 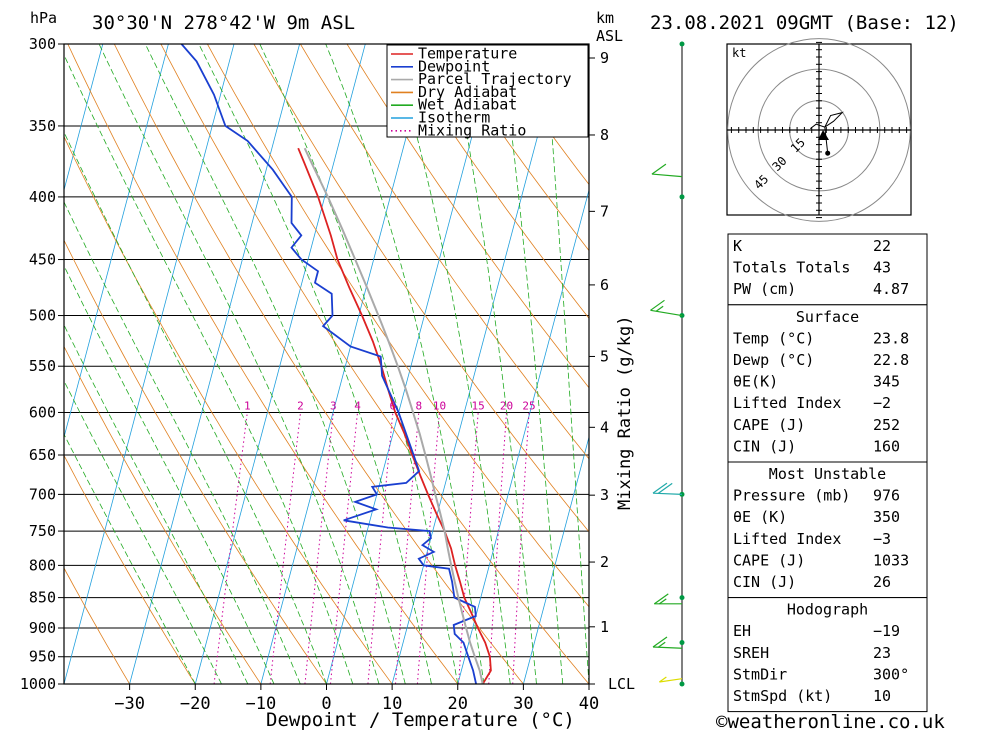 I want to click on km-tick-label: 1, so click(x=604, y=627).